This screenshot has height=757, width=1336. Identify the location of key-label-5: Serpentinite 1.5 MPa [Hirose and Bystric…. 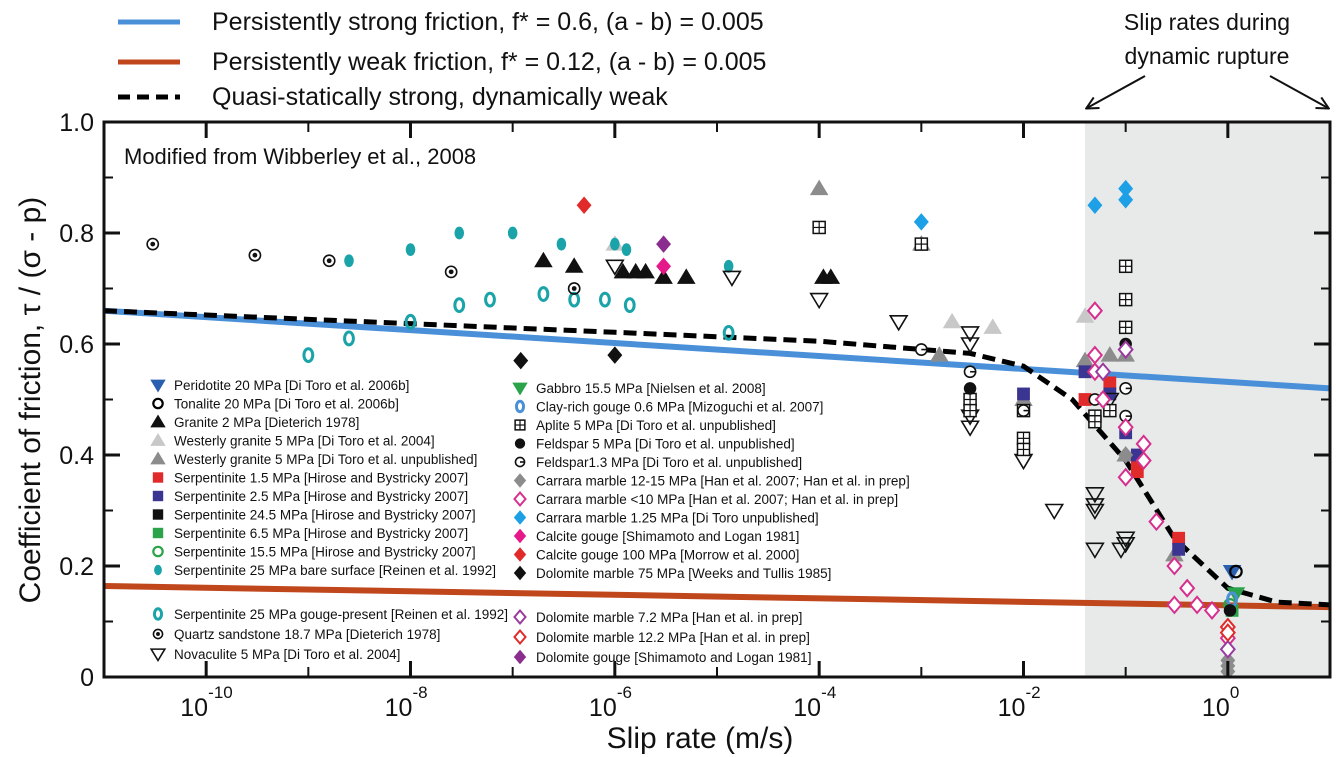
(321, 478).